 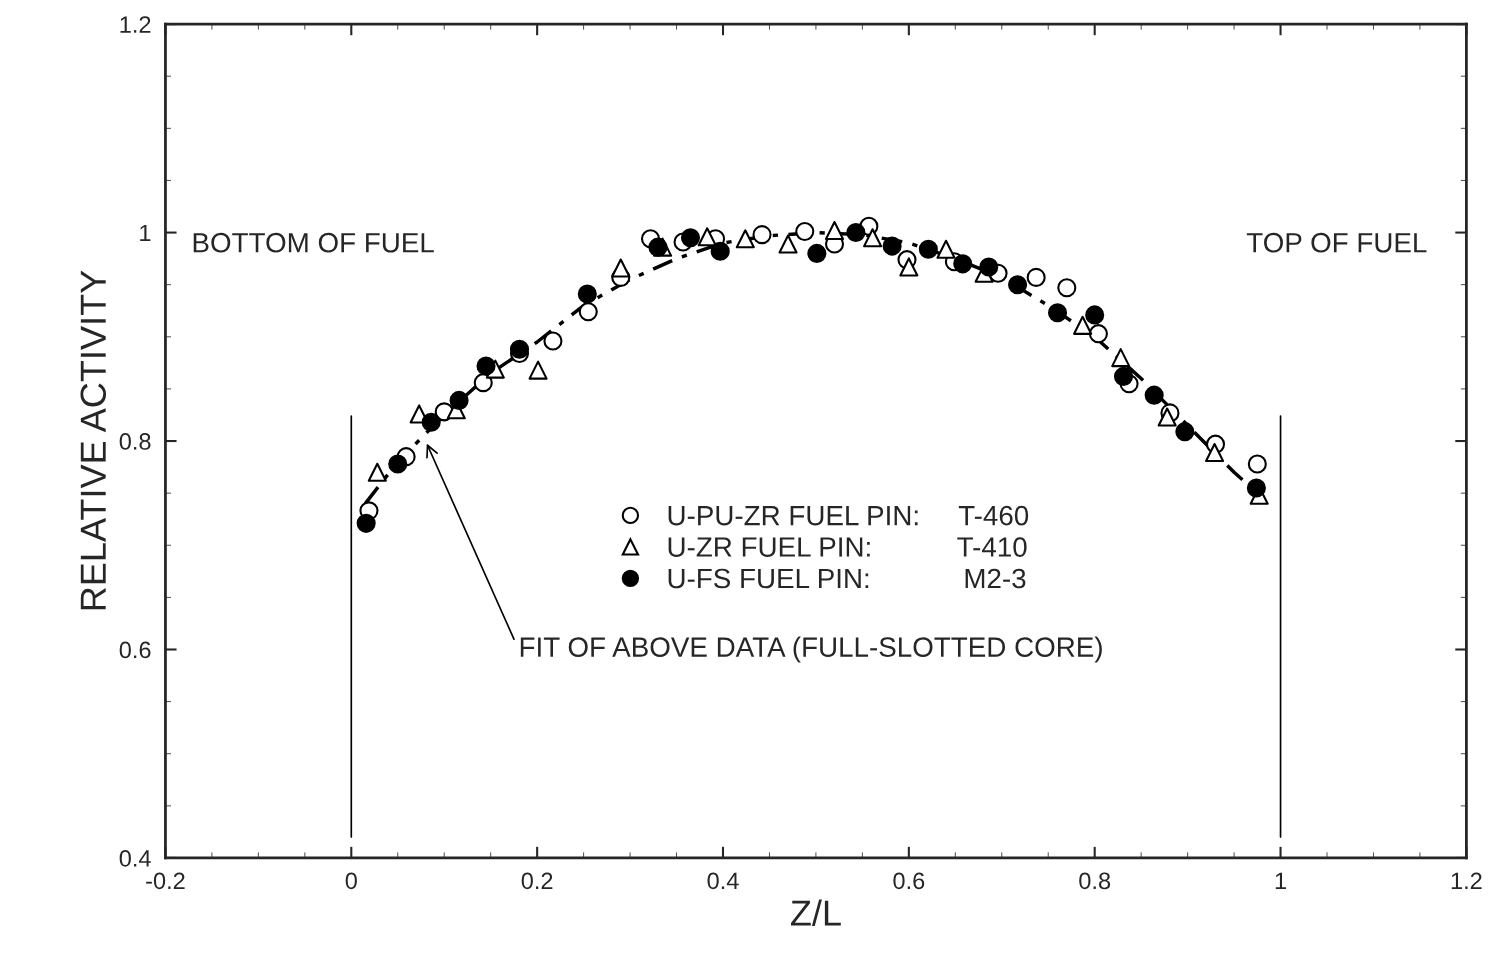 I want to click on x-tick-label: 0.4, so click(x=723, y=881).